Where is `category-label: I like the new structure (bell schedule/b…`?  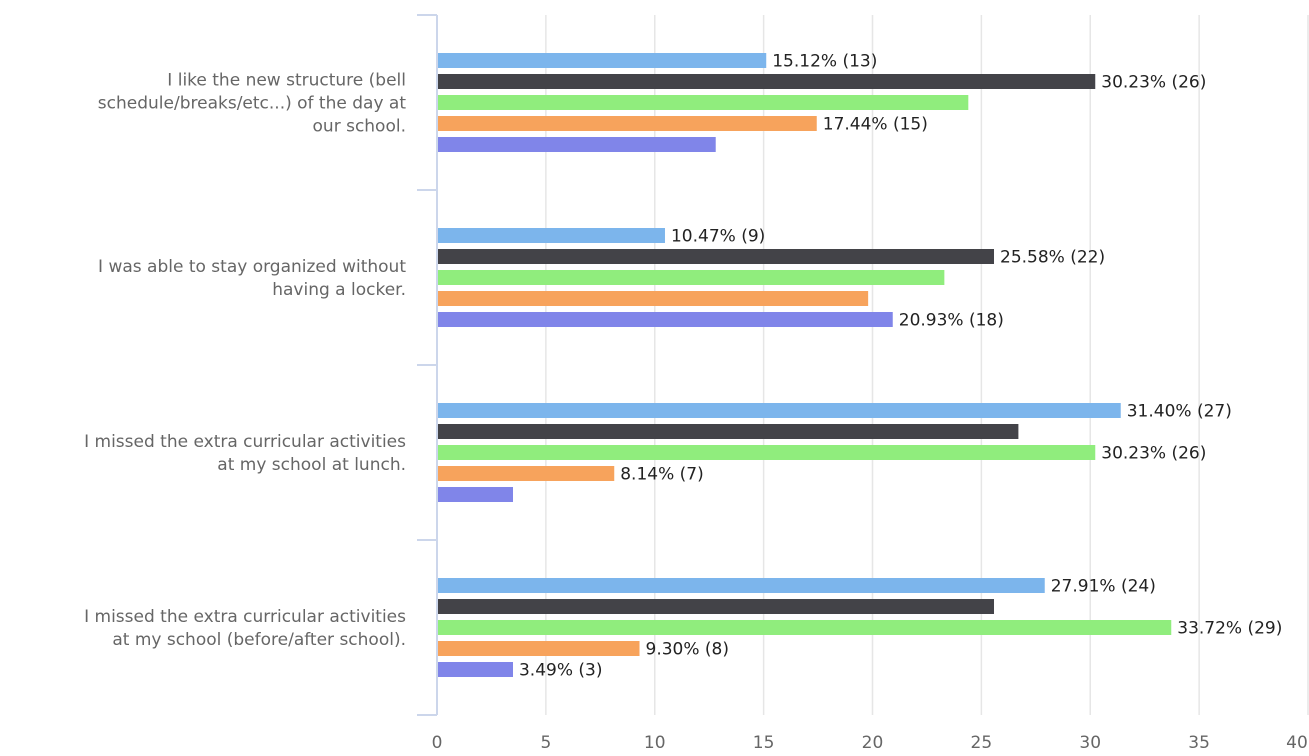 category-label: I like the new structure (bell schedule/b… is located at coordinates (252, 104).